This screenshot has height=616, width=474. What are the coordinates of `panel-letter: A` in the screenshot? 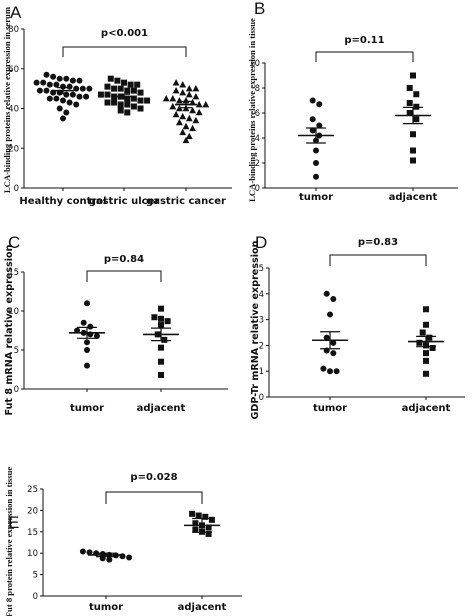 It's located at (16, 12).